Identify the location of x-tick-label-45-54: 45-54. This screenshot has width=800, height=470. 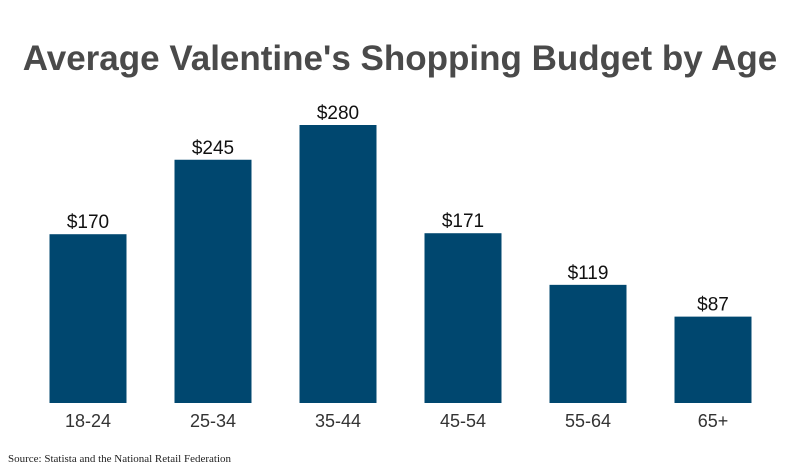
(463, 421).